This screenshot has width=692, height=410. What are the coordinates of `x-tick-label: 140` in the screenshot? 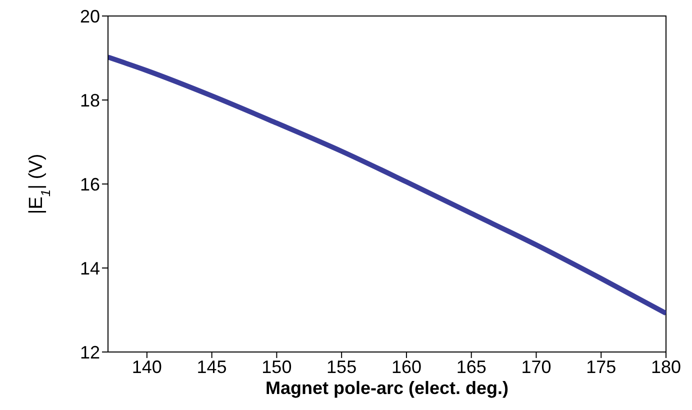 It's located at (147, 366).